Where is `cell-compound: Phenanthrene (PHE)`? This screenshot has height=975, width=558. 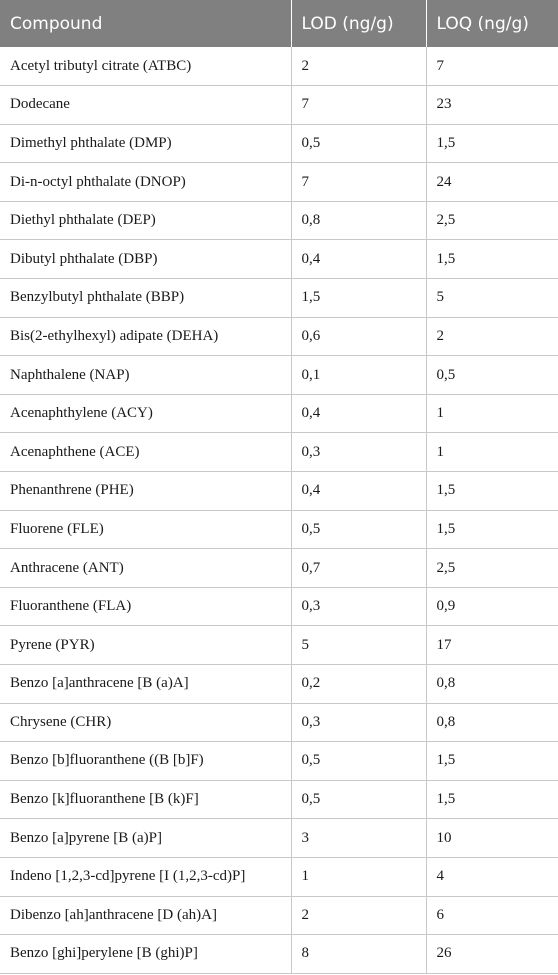
cell-compound: Phenanthrene (PHE) is located at coordinates (146, 491).